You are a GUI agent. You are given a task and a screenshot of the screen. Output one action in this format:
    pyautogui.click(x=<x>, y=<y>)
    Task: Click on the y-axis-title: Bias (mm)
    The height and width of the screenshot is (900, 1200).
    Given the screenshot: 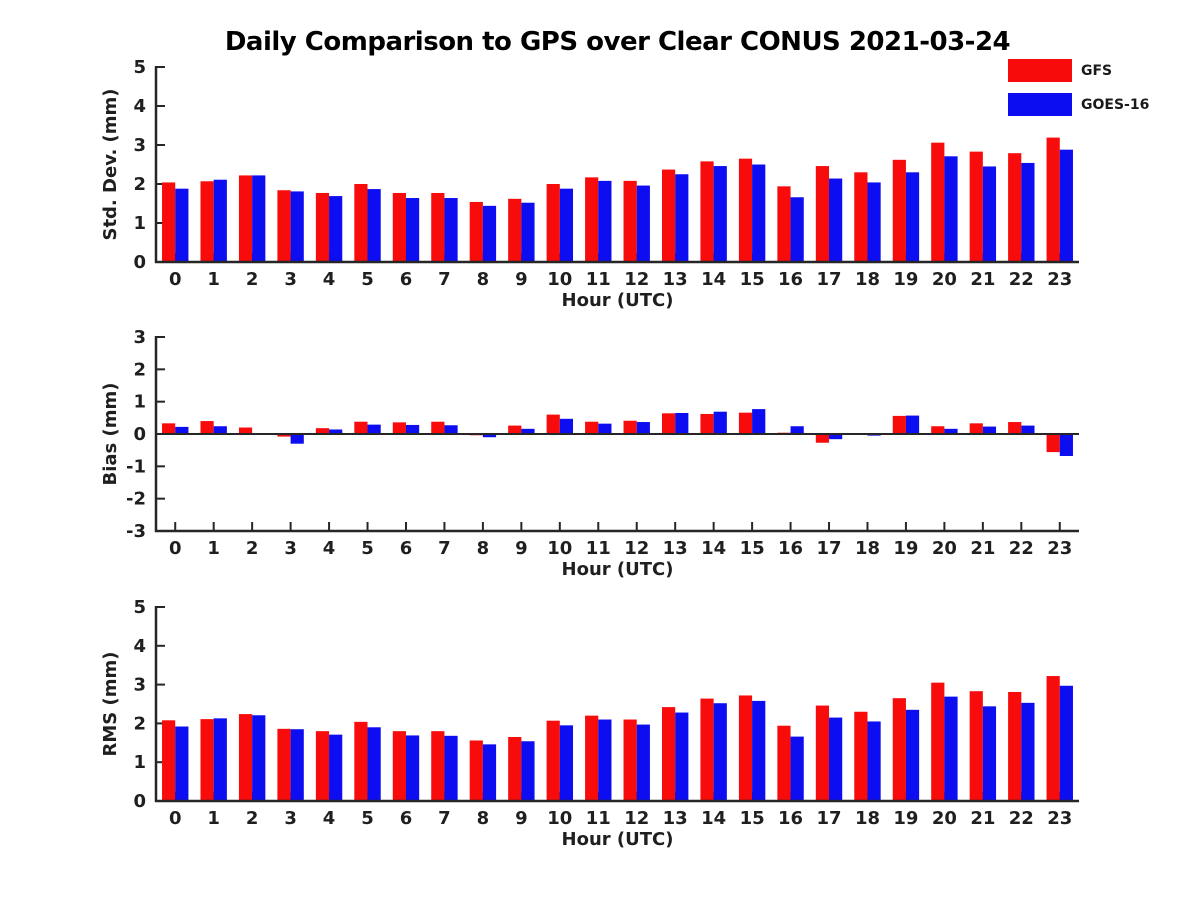 What is the action you would take?
    pyautogui.click(x=110, y=434)
    